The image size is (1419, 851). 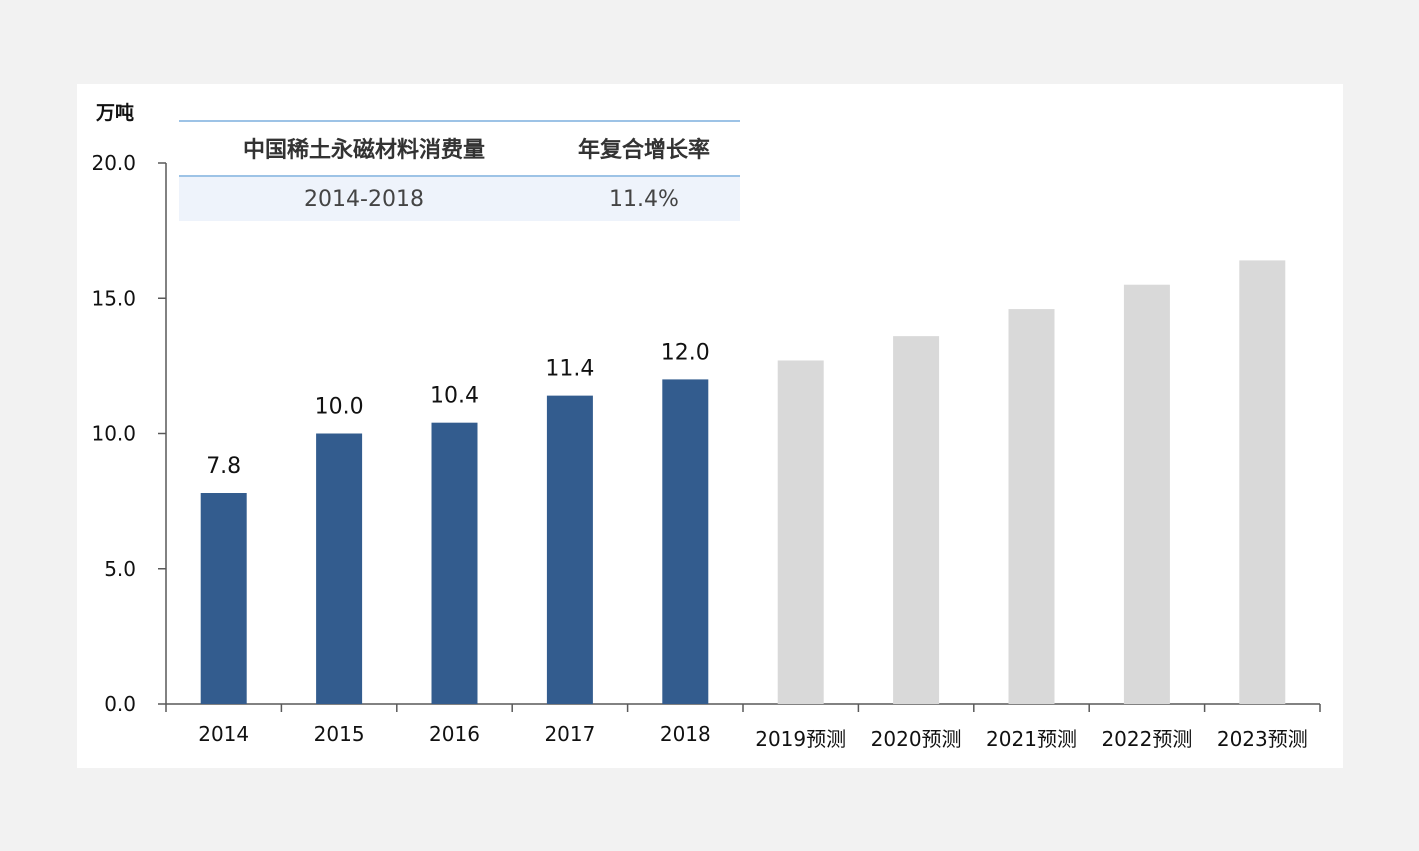 What do you see at coordinates (120, 569) in the screenshot?
I see `y-tick-label: 5.0` at bounding box center [120, 569].